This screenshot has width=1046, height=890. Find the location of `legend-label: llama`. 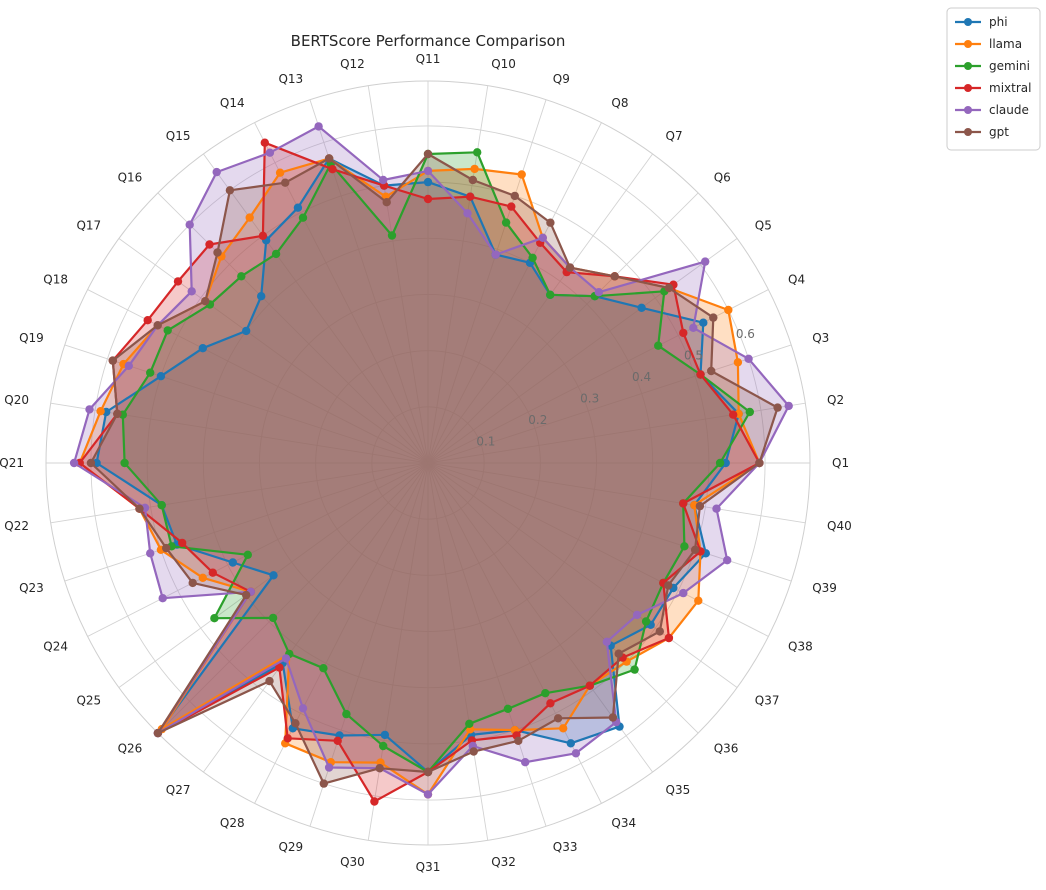

legend-label: llama is located at coordinates (1005, 44).